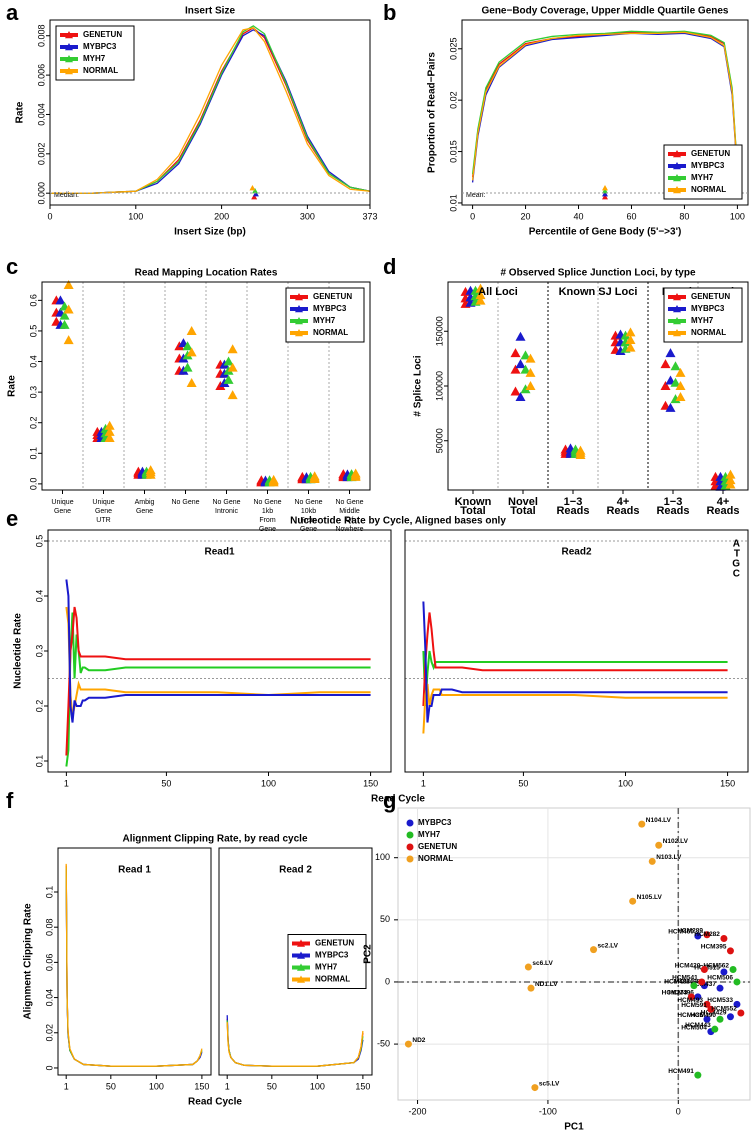  I want to click on x-tick-label: 40, so click(579, 216).